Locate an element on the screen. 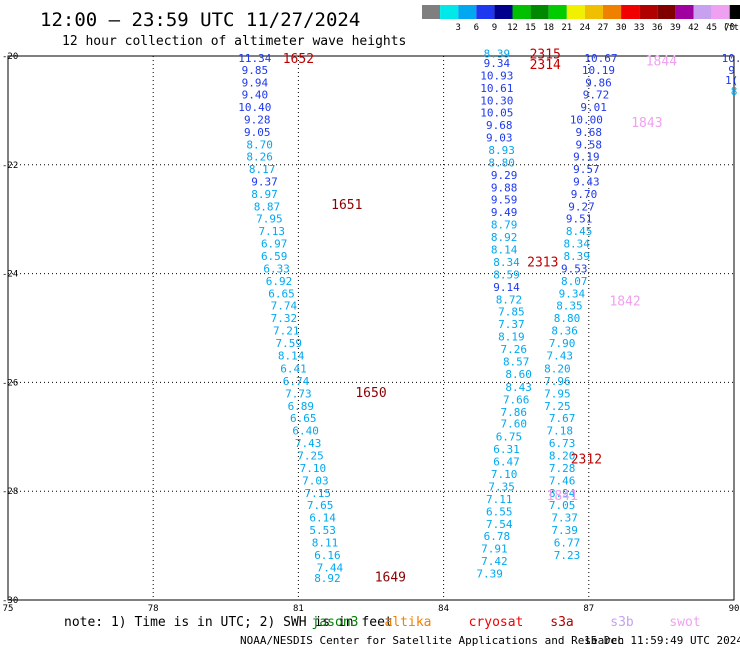 Image resolution: width=740 pixels, height=650 pixels. wave-height-value: 8.19 is located at coordinates (511, 337).